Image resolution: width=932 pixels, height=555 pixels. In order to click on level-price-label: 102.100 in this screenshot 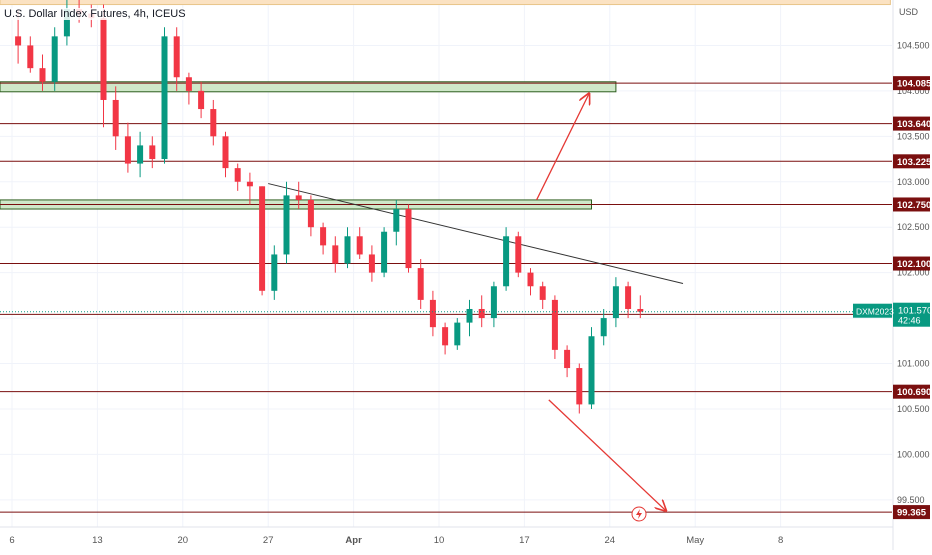, I will do `click(914, 264)`.